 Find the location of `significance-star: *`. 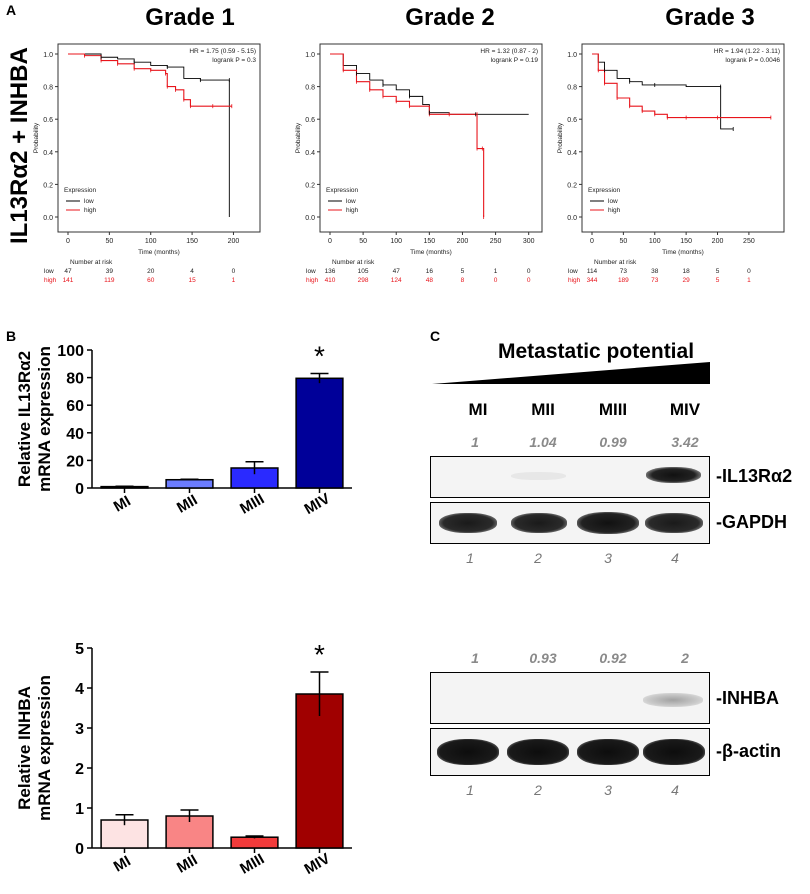

significance-star: * is located at coordinates (319, 355).